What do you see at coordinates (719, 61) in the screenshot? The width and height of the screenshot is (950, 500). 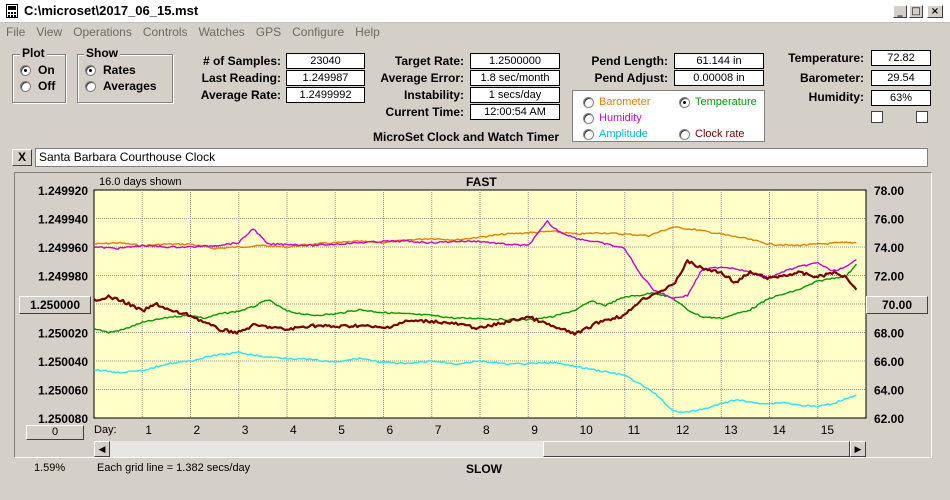 I see `pend-length-field: 61.144 in` at bounding box center [719, 61].